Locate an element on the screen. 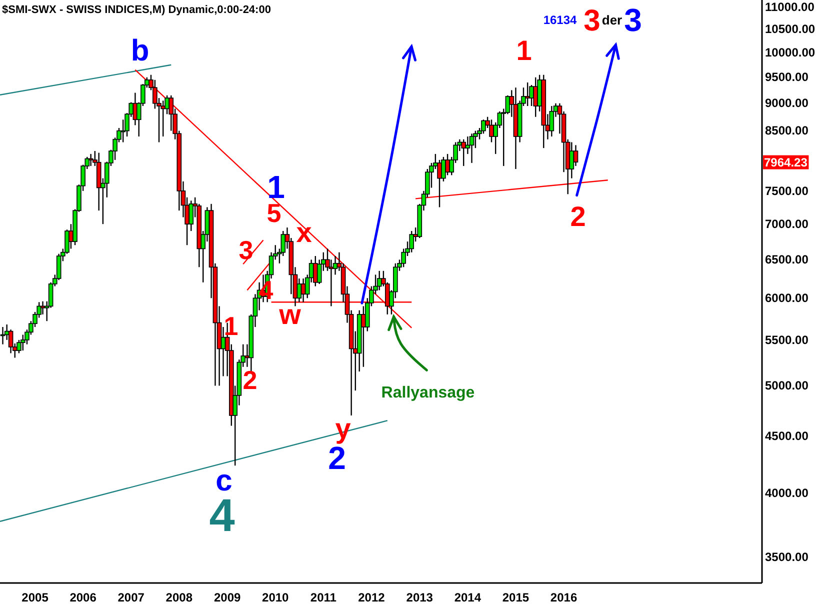 The image size is (817, 614). annotation: w is located at coordinates (290, 314).